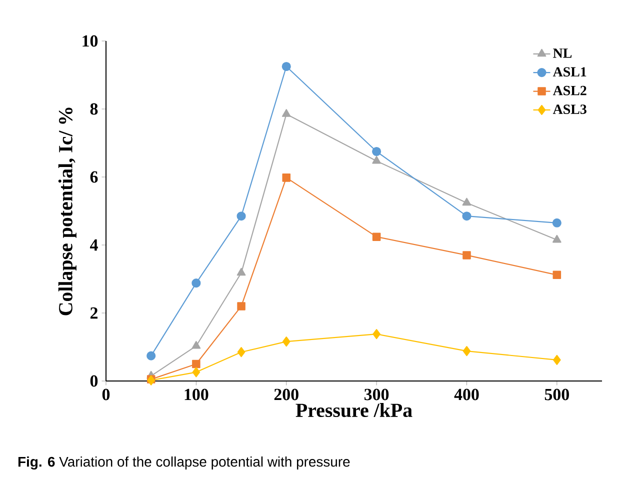 The height and width of the screenshot is (483, 627). I want to click on y-tick-label: 6, so click(94, 177).